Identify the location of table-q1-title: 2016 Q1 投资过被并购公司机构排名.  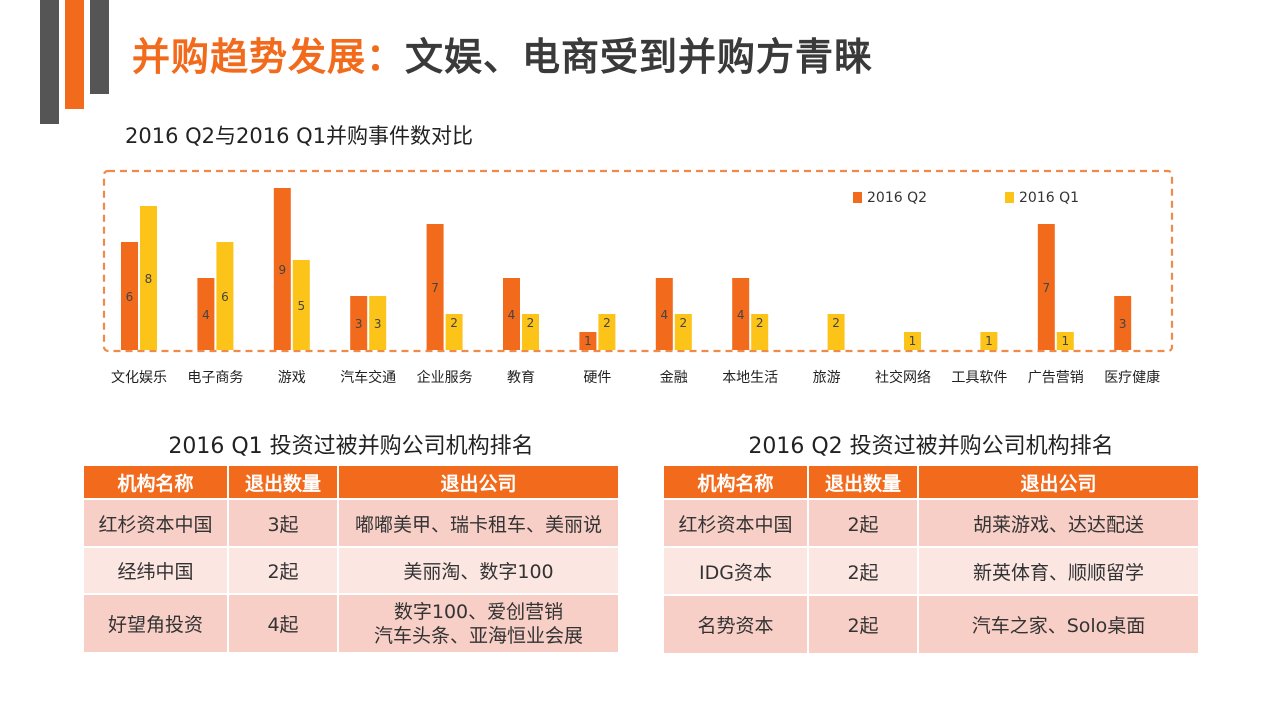
(351, 446).